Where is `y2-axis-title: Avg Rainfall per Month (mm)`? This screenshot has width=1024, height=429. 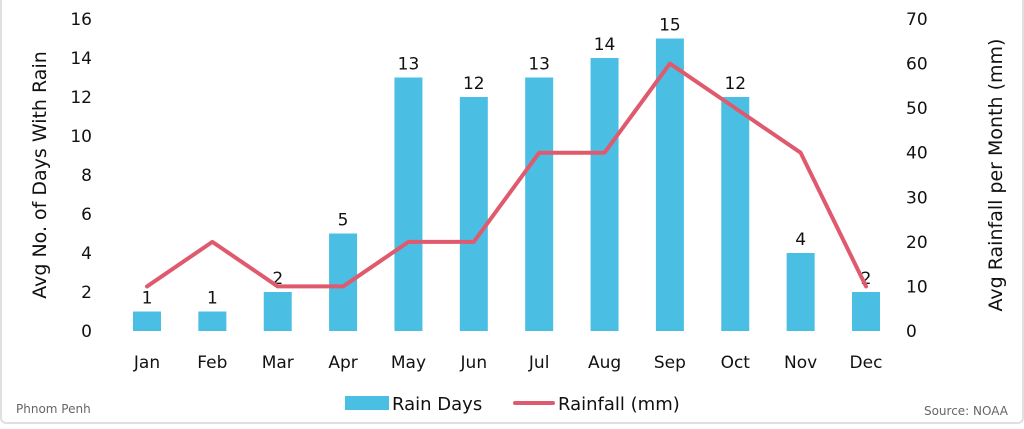
y2-axis-title: Avg Rainfall per Month (mm) is located at coordinates (996, 175).